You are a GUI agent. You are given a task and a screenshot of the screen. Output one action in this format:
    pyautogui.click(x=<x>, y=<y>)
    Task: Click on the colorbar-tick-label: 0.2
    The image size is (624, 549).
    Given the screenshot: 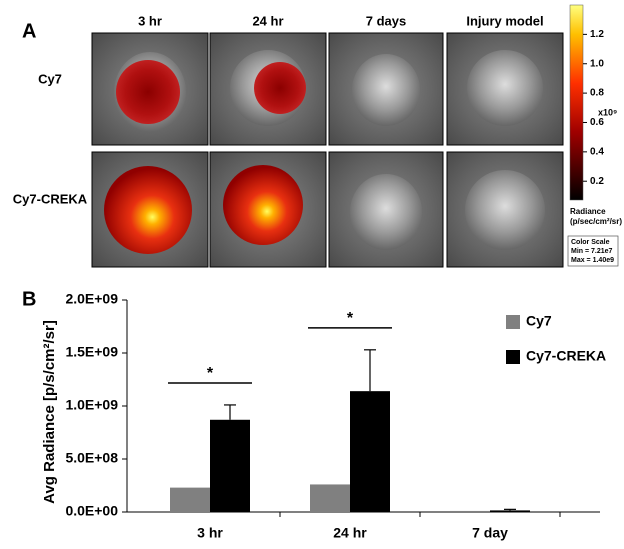 What is the action you would take?
    pyautogui.click(x=597, y=181)
    